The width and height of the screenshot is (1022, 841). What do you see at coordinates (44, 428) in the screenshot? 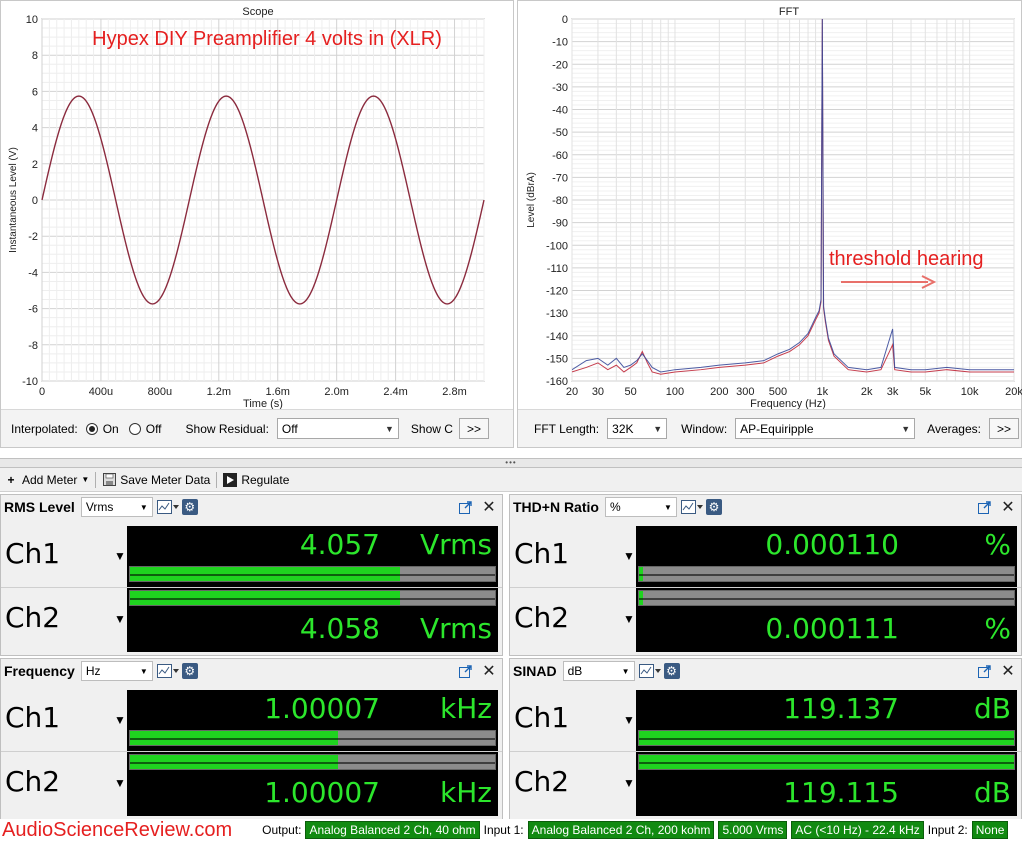
I see `interpolated-label: Interpolated:` at bounding box center [44, 428].